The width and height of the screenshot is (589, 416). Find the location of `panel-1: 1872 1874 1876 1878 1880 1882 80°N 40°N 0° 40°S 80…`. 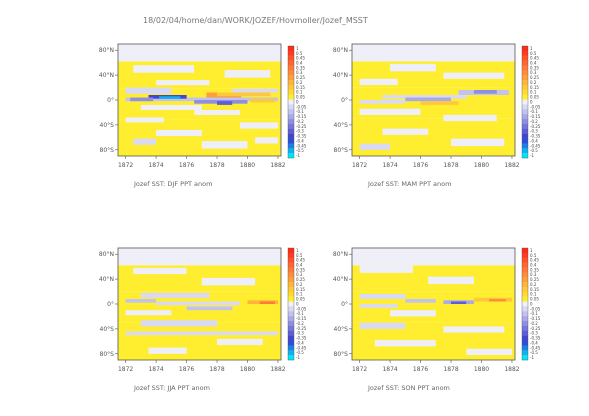

panel-1: 1872 1874 1876 1878 1880 1882 80°N 40°N 0° 40°S 80… is located at coordinates (203, 115).